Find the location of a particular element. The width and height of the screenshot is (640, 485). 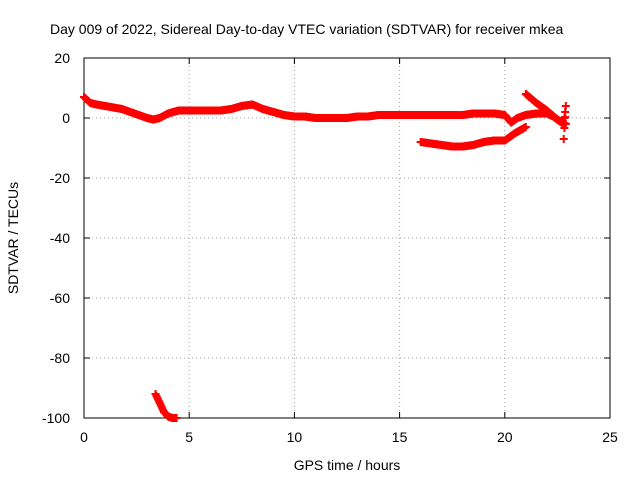

y-tick-label: -40 is located at coordinates (60, 238).